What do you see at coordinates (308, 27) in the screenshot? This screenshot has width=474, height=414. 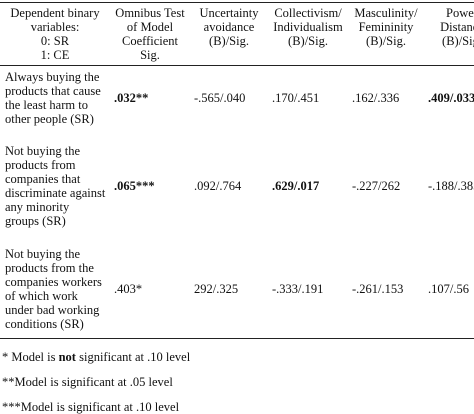 I see `header-cell: Collectivism/ Individualism (B)/Sig.` at bounding box center [308, 27].